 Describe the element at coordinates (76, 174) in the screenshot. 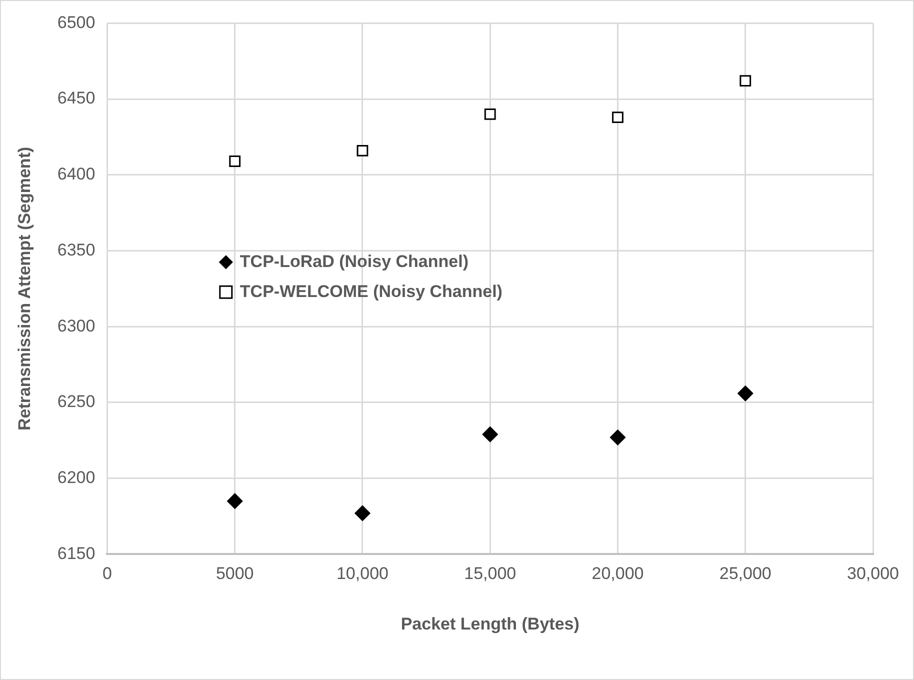

I see `y-tick-label: 6400` at that location.